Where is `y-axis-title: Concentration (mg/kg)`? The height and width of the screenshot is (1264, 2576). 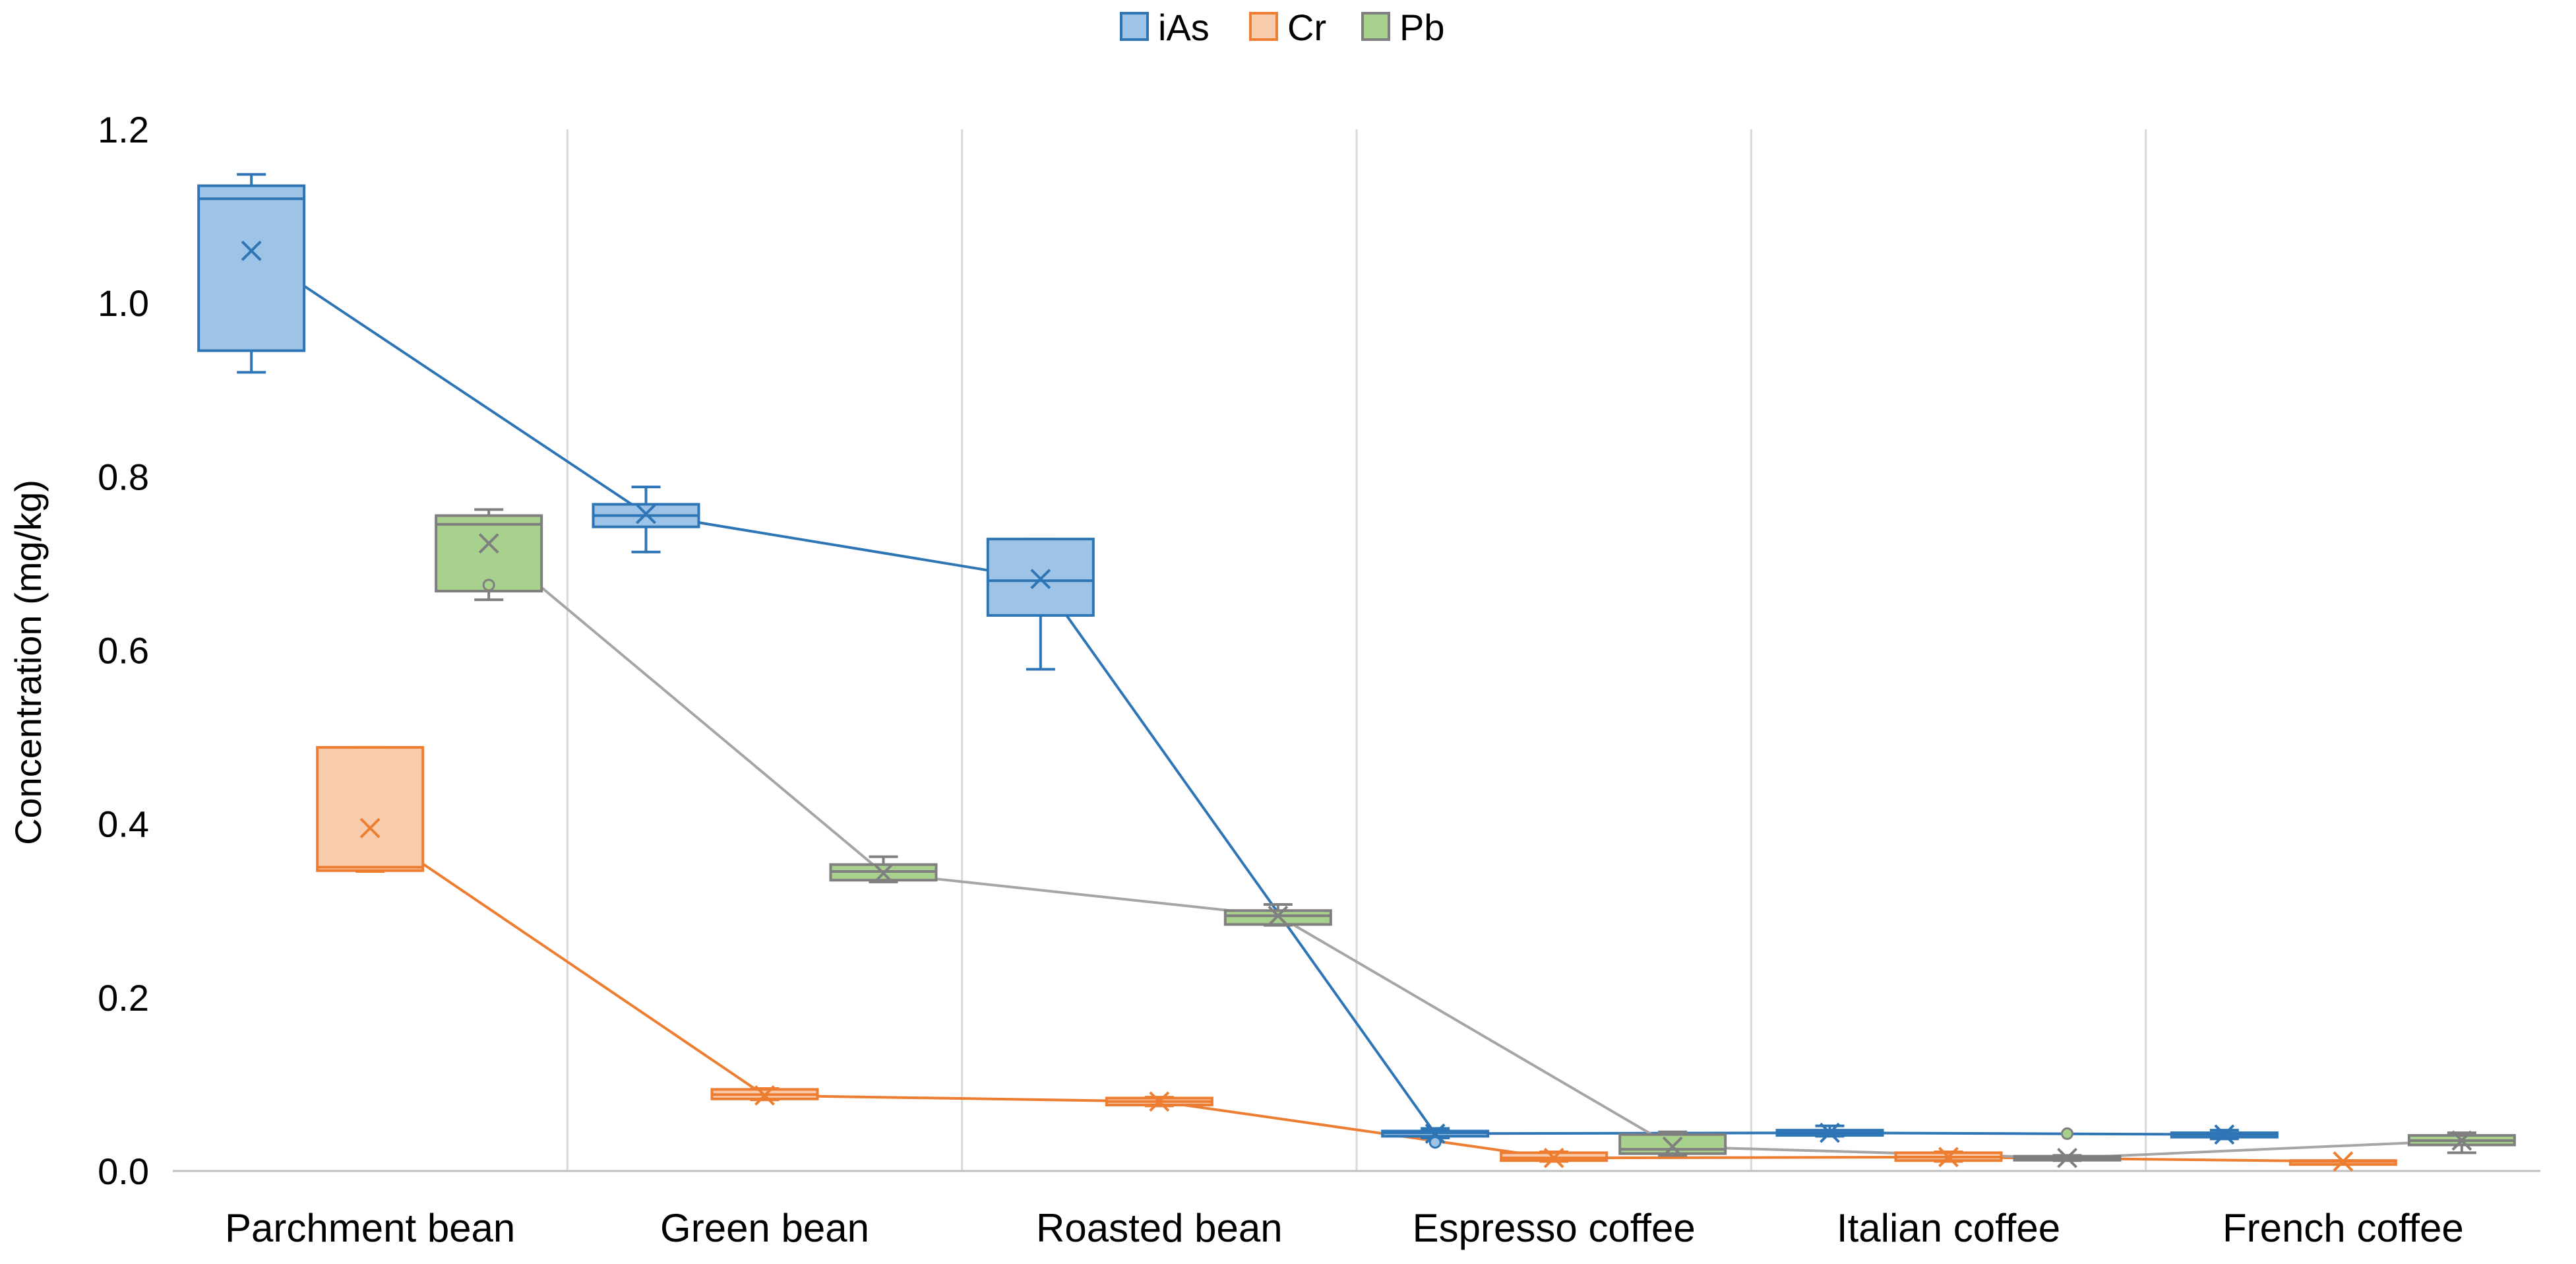 y-axis-title: Concentration (mg/kg) is located at coordinates (28, 662).